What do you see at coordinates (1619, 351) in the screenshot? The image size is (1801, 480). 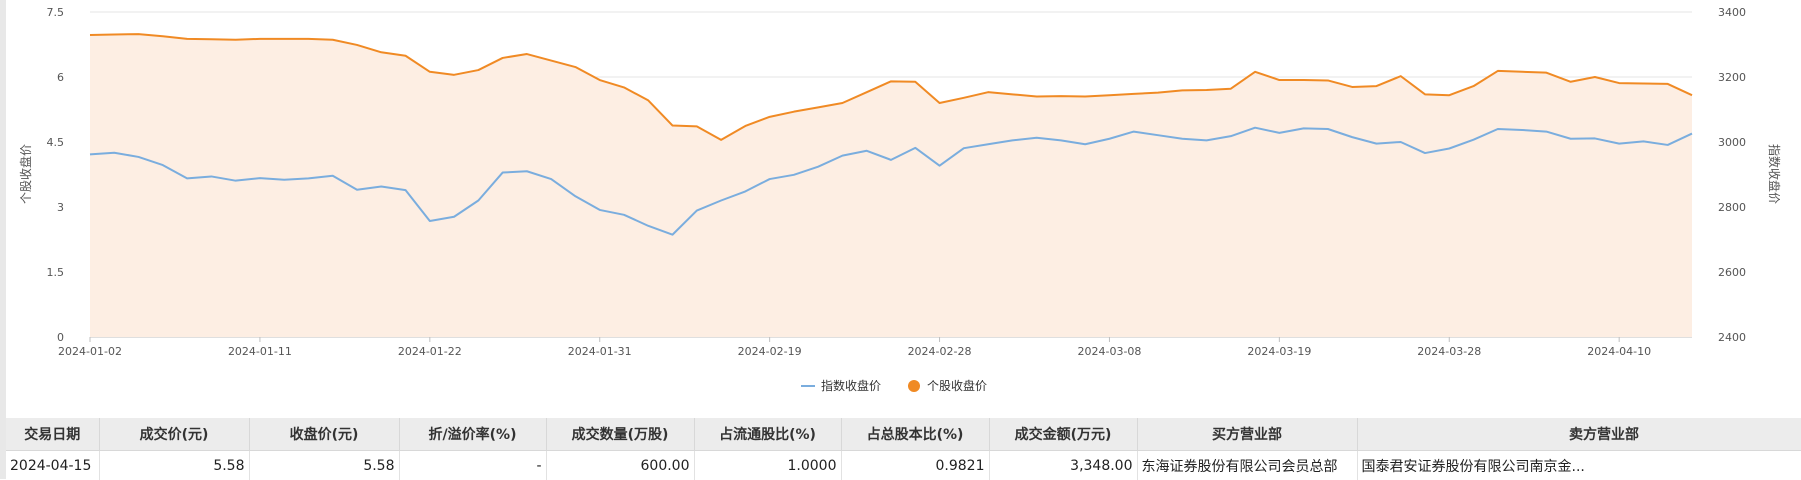 I see `x-tick-label: 2024-04-10` at bounding box center [1619, 351].